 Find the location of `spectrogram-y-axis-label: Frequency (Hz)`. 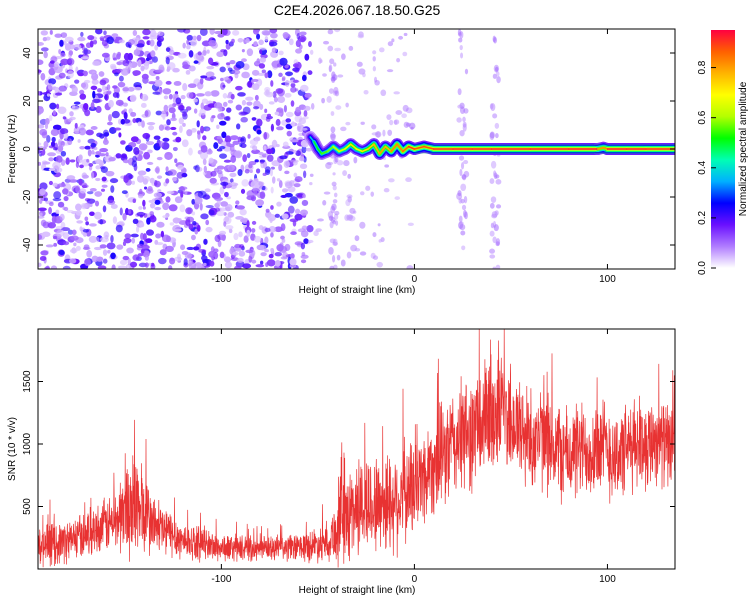

spectrogram-y-axis-label: Frequency (Hz) is located at coordinates (12, 149).